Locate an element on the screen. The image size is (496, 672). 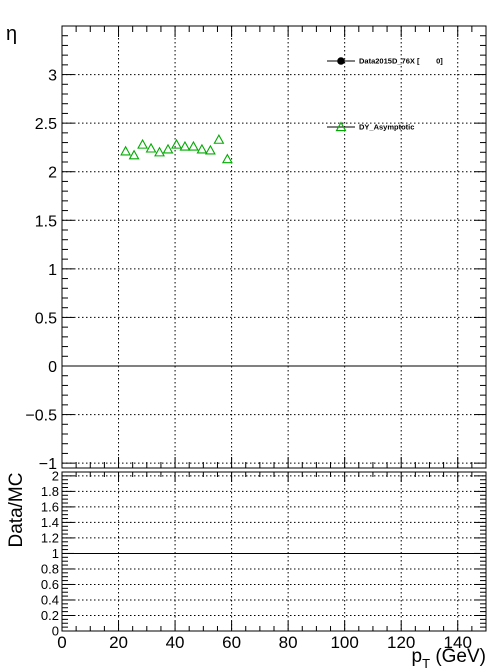
y-tick-label: 3 is located at coordinates (52, 76).